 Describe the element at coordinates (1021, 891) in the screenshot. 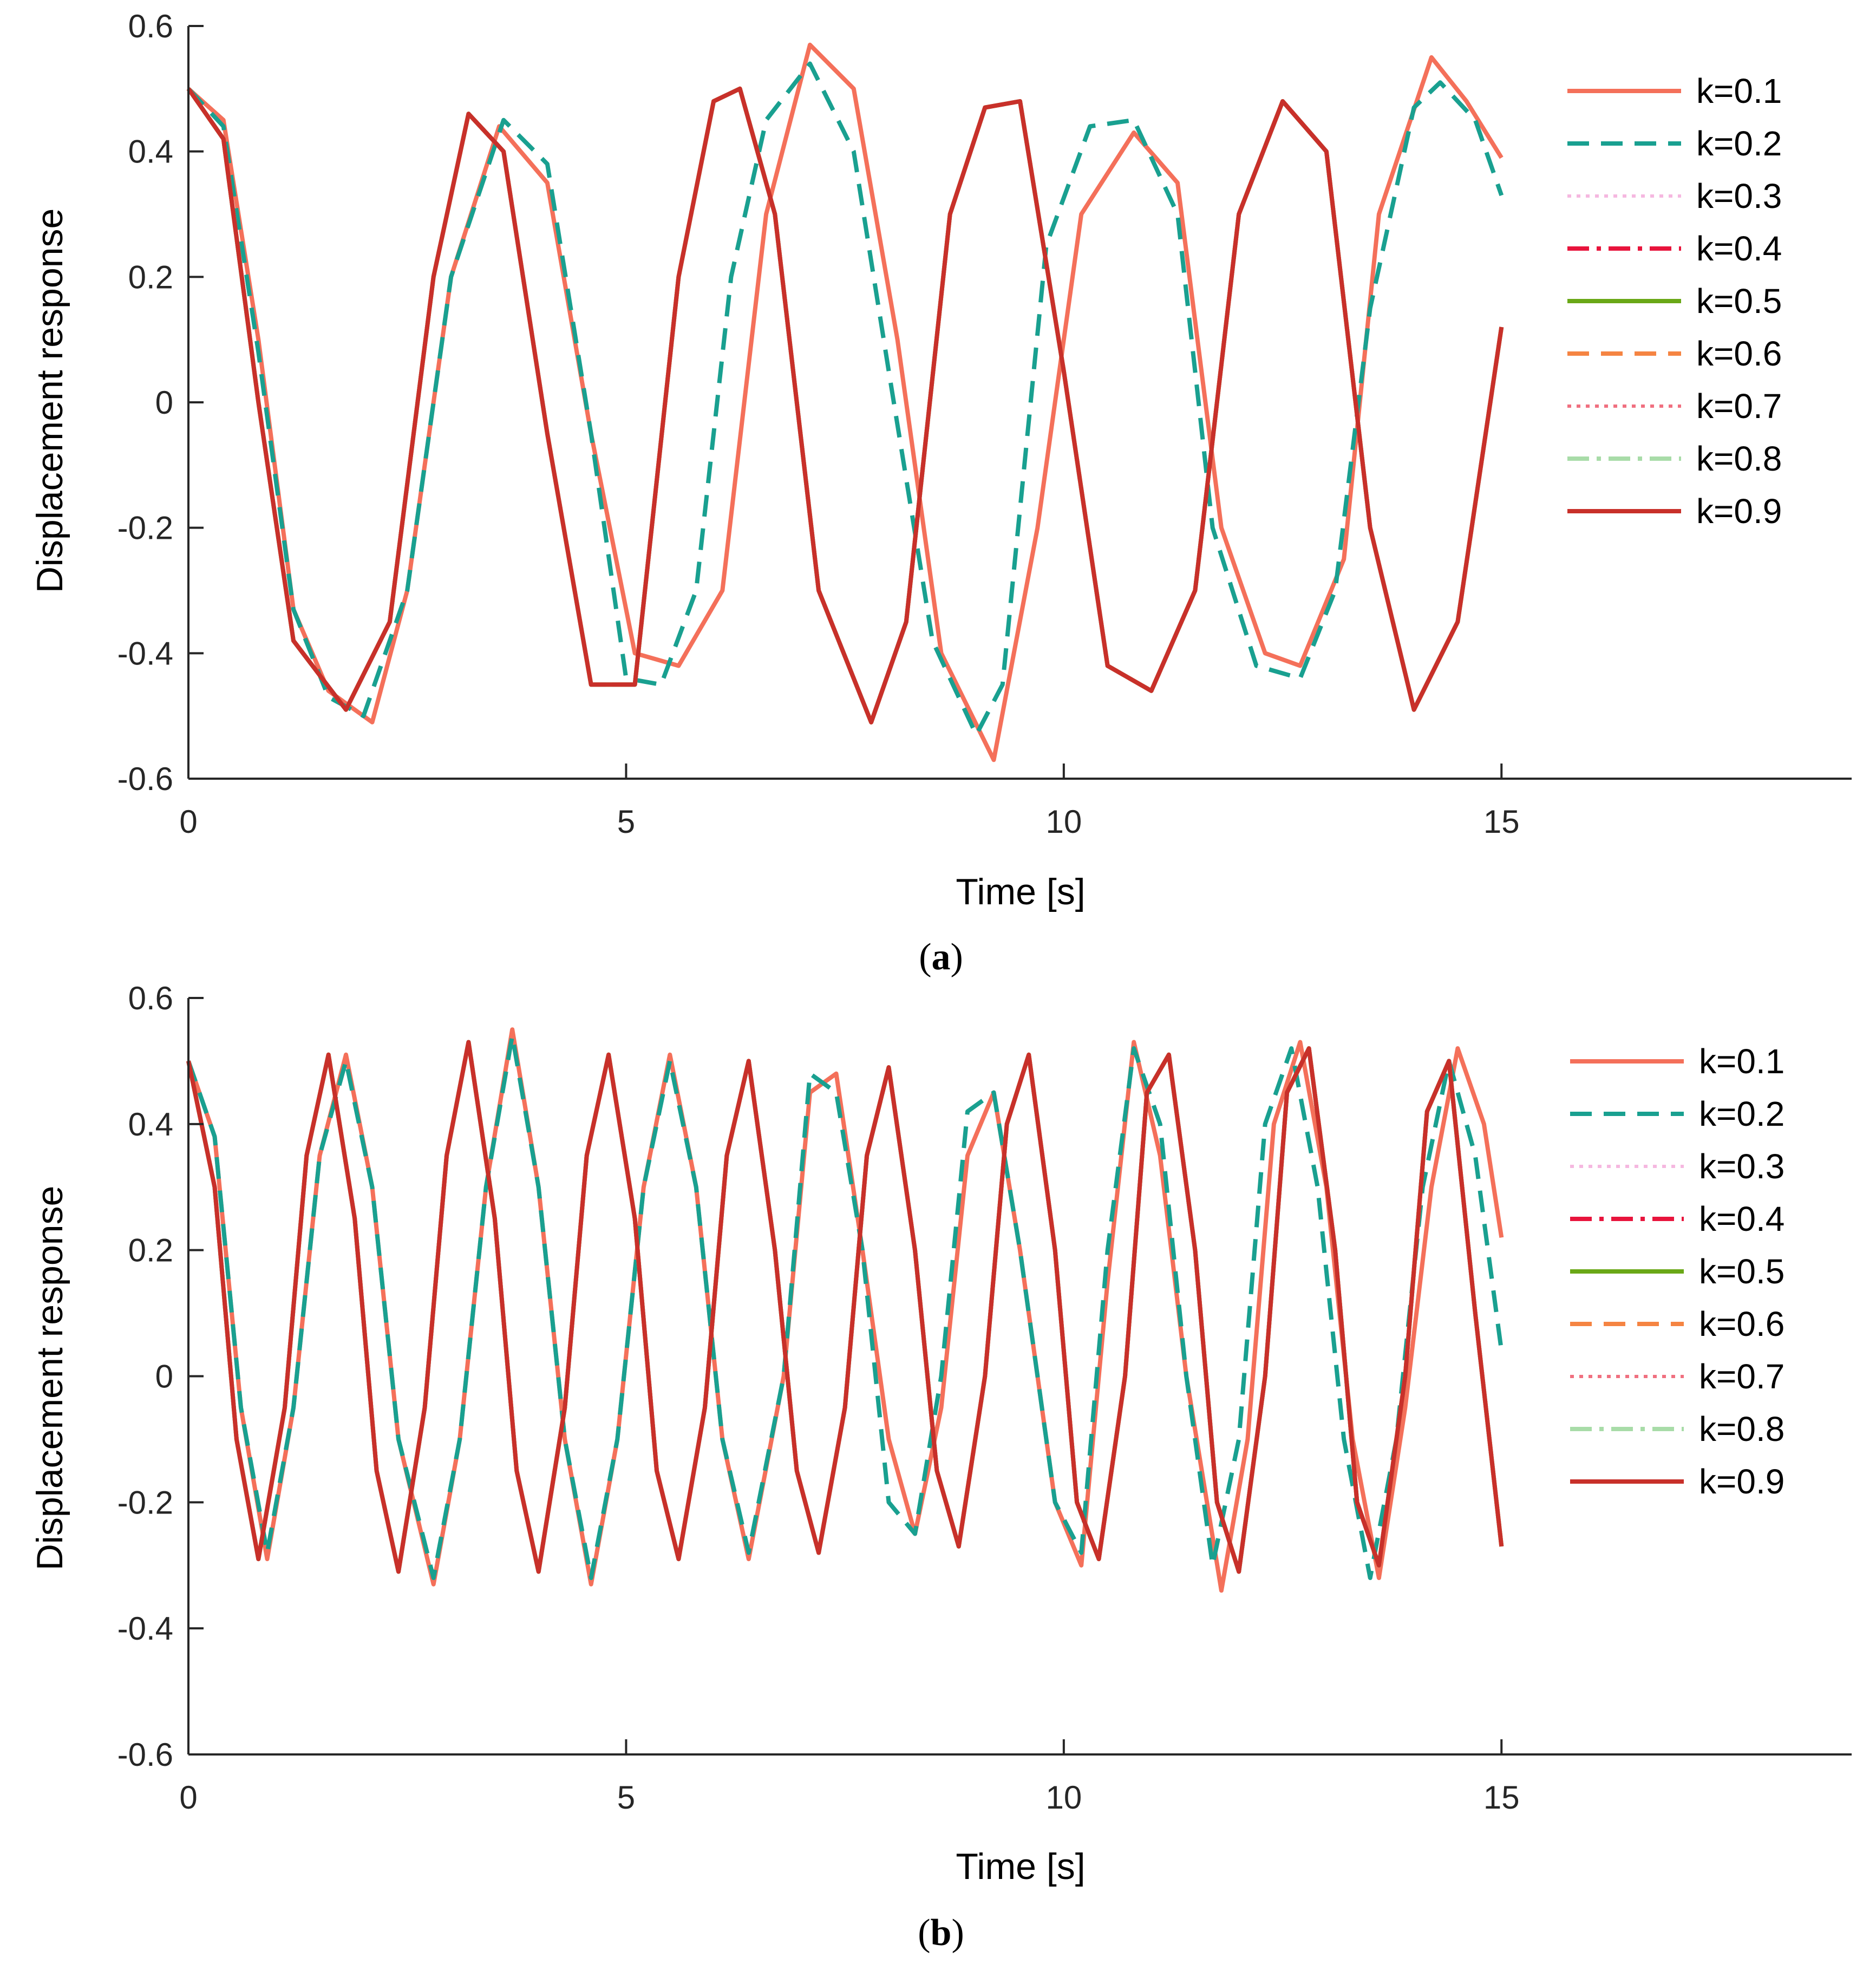

I see `panel-a-xlabel: Time [s]` at that location.